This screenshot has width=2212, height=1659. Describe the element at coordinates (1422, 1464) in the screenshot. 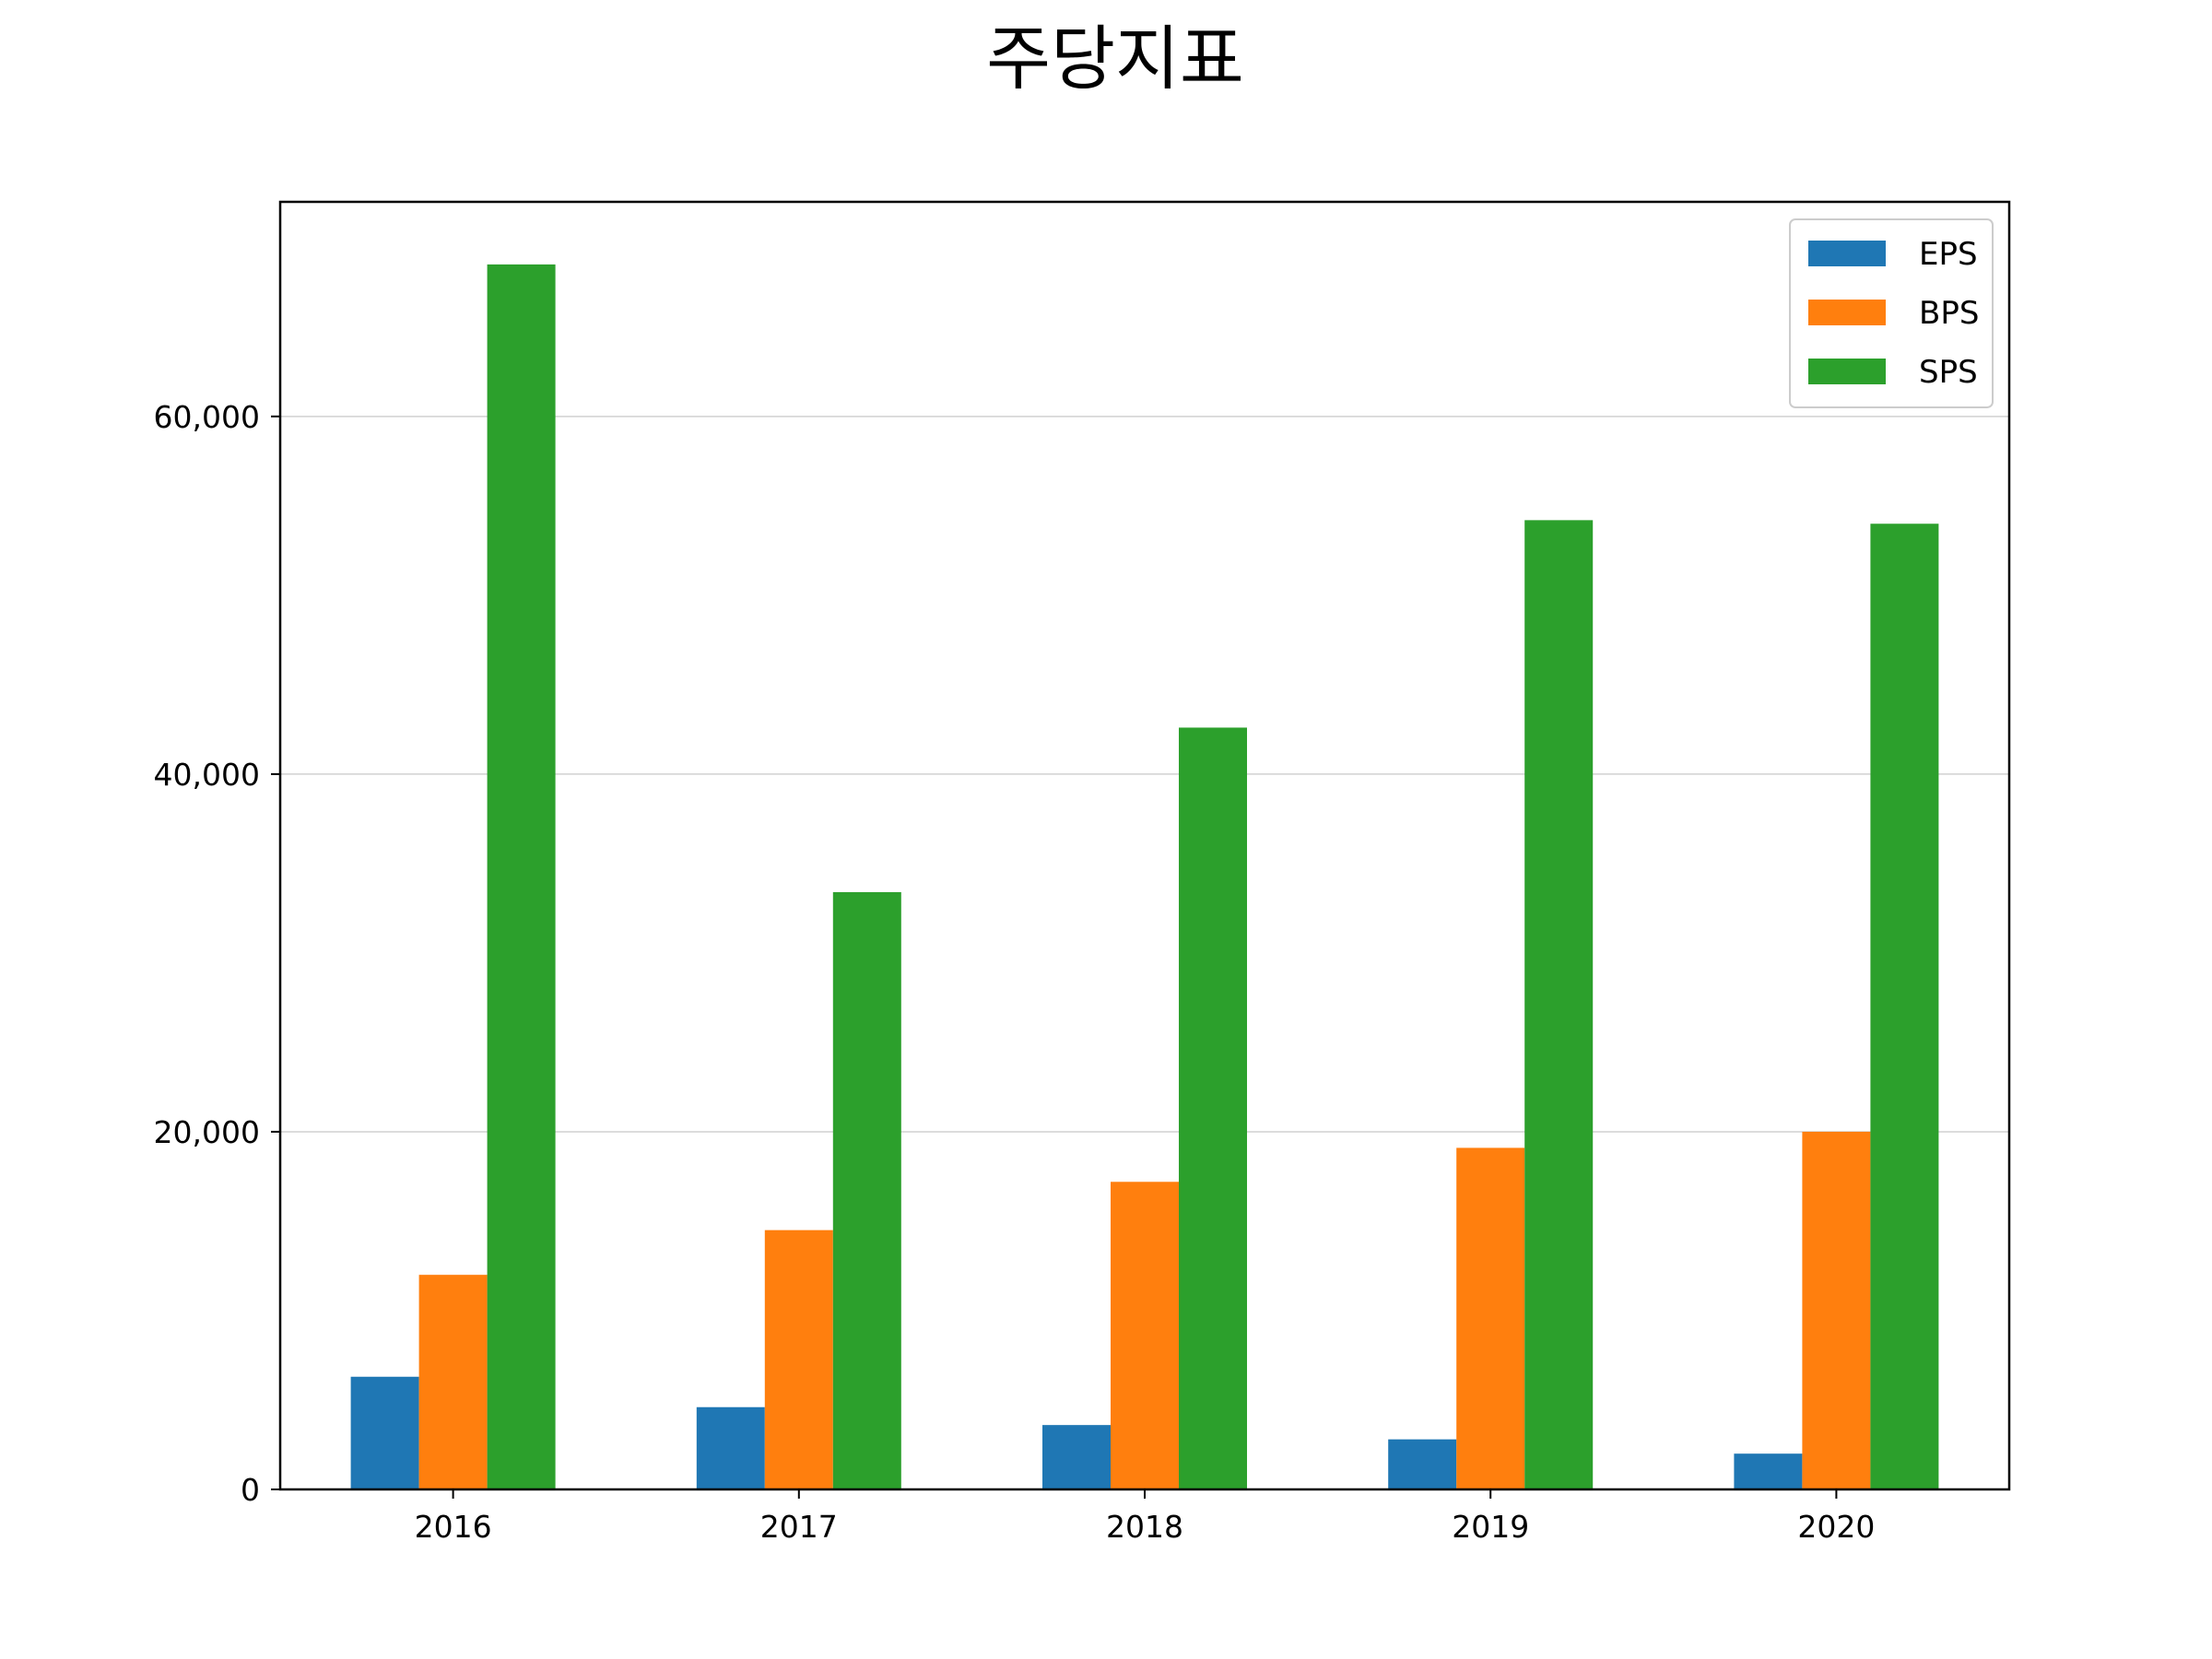

I see `bar-eps-2019` at that location.